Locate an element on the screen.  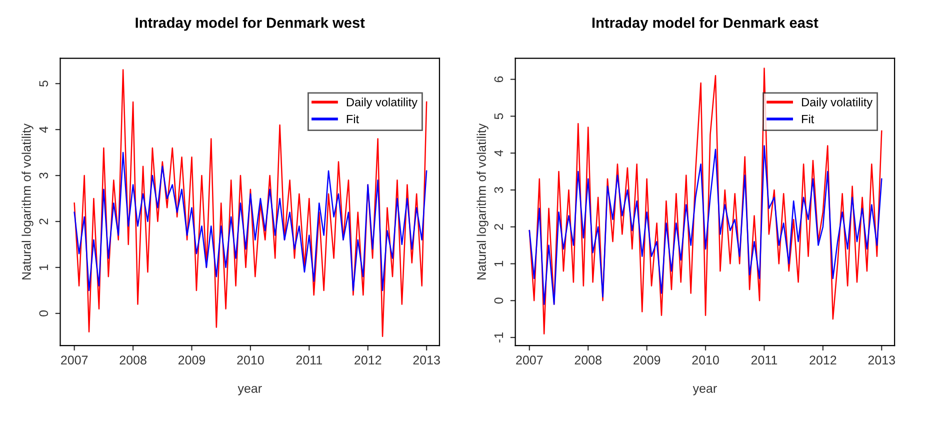
y-tick-label: -1 is located at coordinates (499, 337).